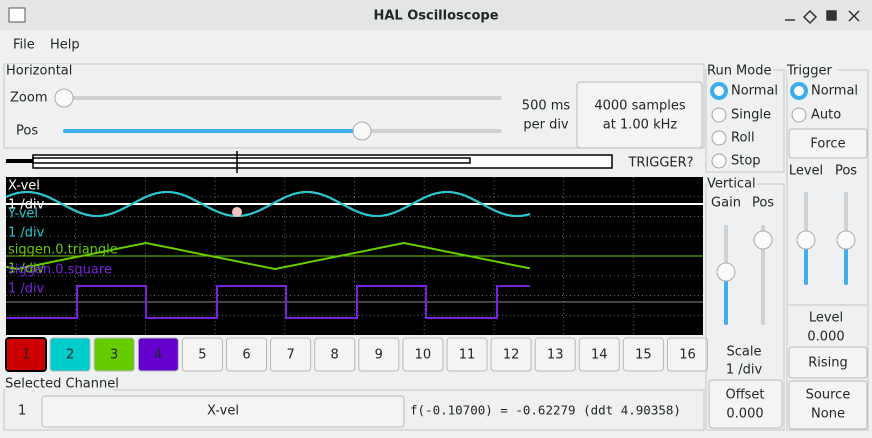 This screenshot has height=438, width=872. Describe the element at coordinates (751, 115) in the screenshot. I see `radio-label: Single` at that location.